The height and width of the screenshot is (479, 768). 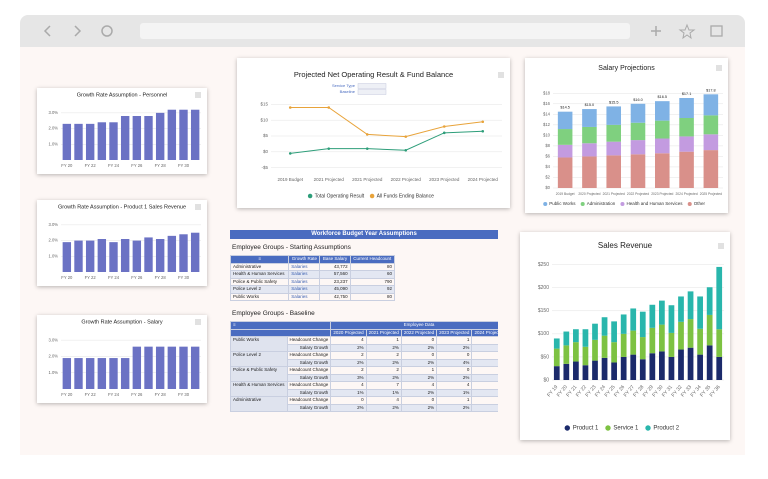 I want to click on legend-item: Product 1, so click(x=581, y=428).